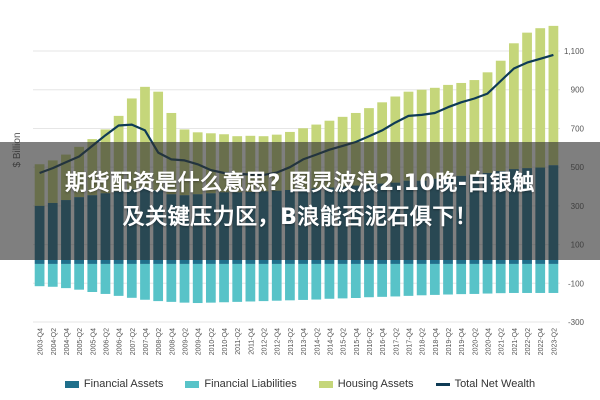  I want to click on x-tick-label: 2011-Q2, so click(238, 341).